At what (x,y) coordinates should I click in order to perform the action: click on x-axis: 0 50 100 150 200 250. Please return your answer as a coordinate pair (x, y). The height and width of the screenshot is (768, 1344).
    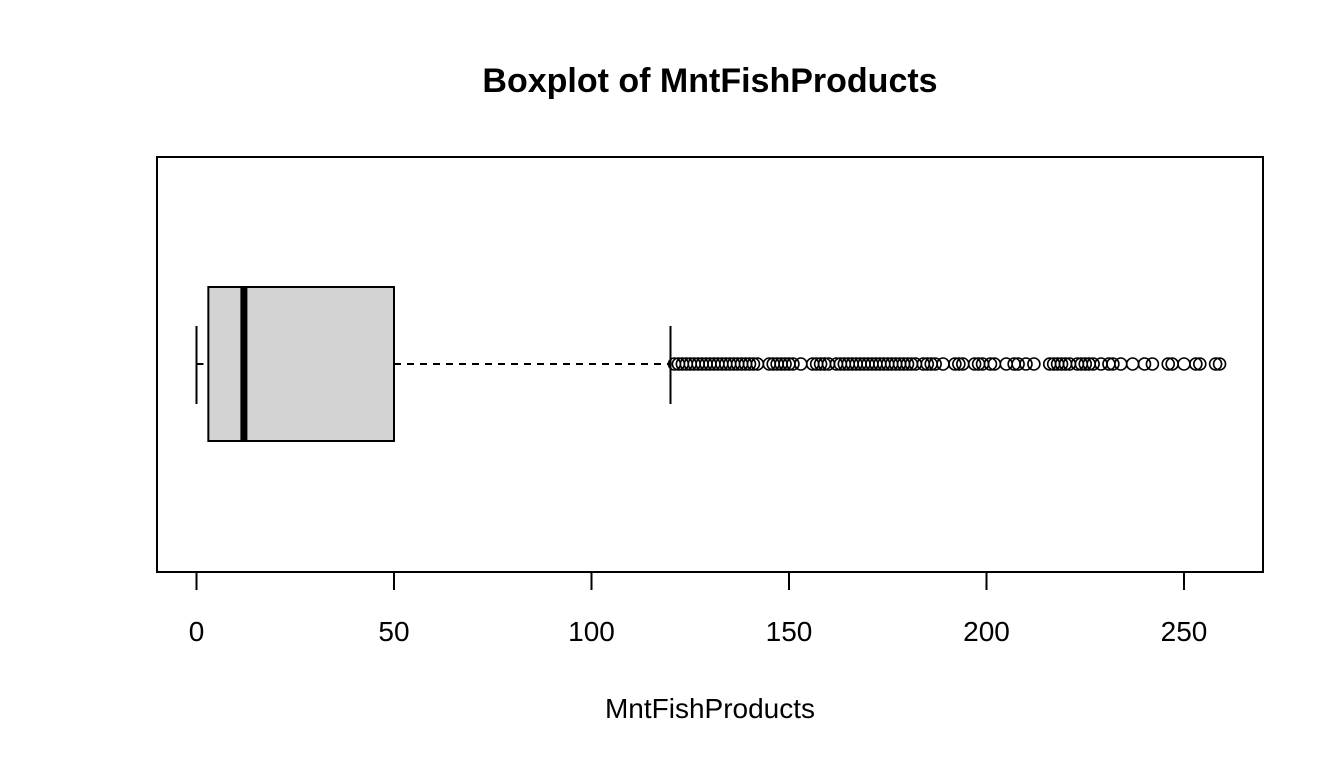
    Looking at the image, I should click on (698, 609).